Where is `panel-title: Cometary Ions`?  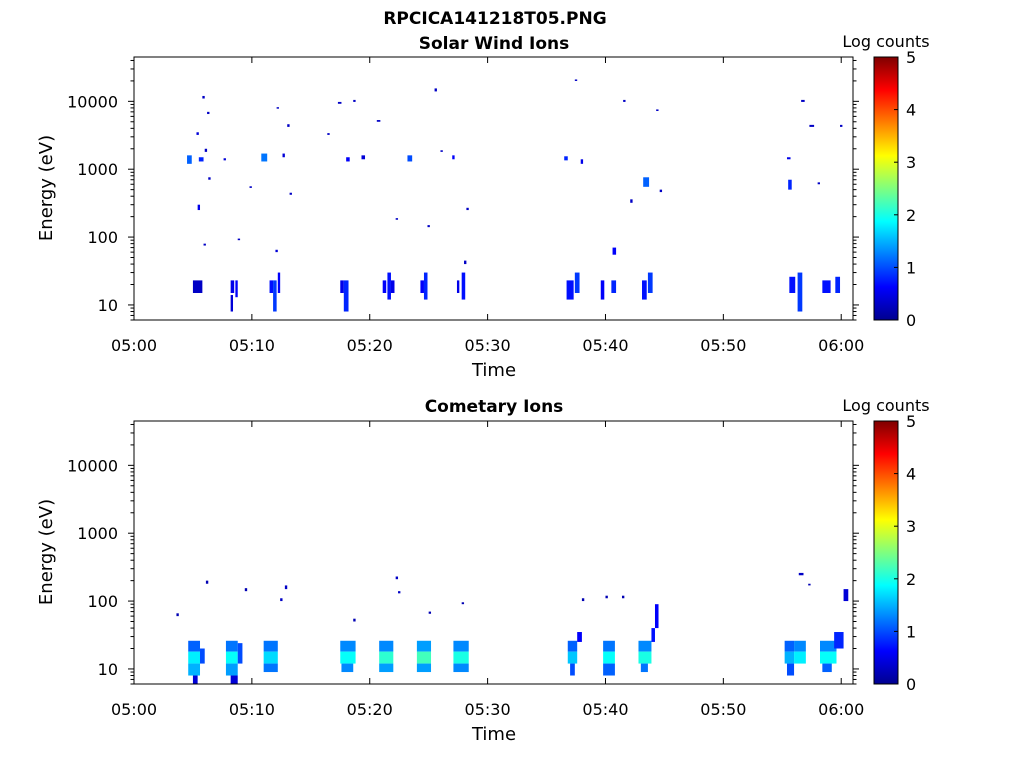 panel-title: Cometary Ions is located at coordinates (494, 407).